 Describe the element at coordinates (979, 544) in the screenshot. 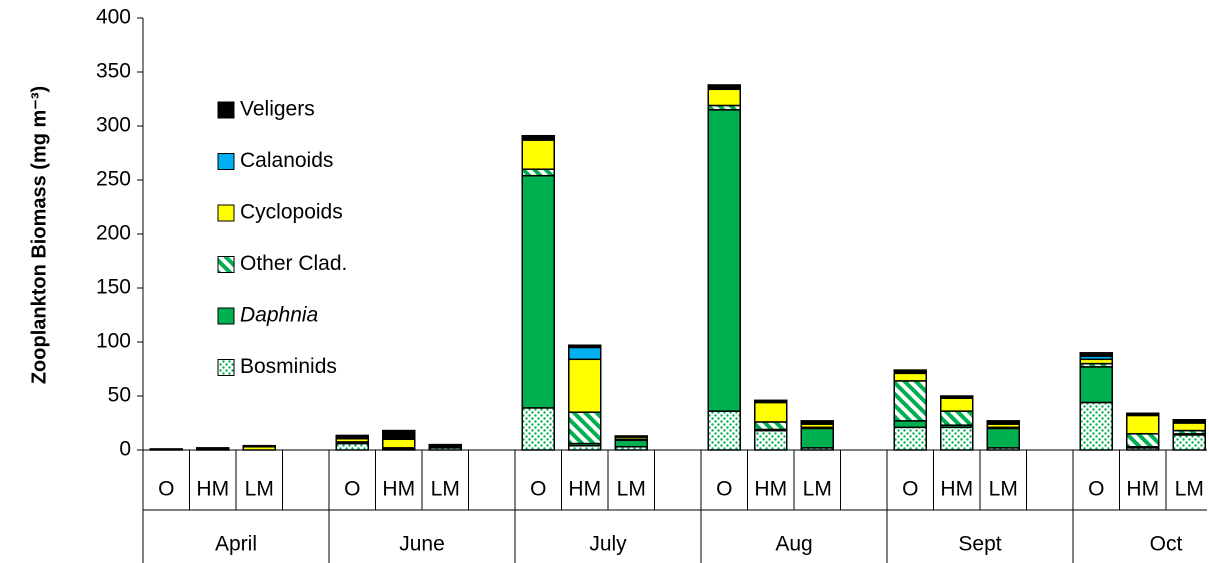

I see `group-label: Sept` at that location.